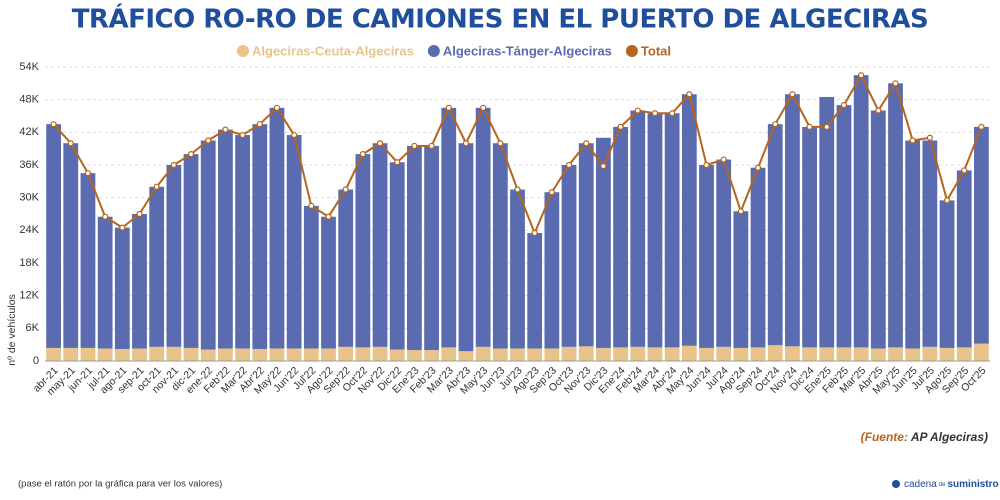 This screenshot has width=1000, height=500. Describe the element at coordinates (896, 484) in the screenshot. I see `logo-icon` at that location.